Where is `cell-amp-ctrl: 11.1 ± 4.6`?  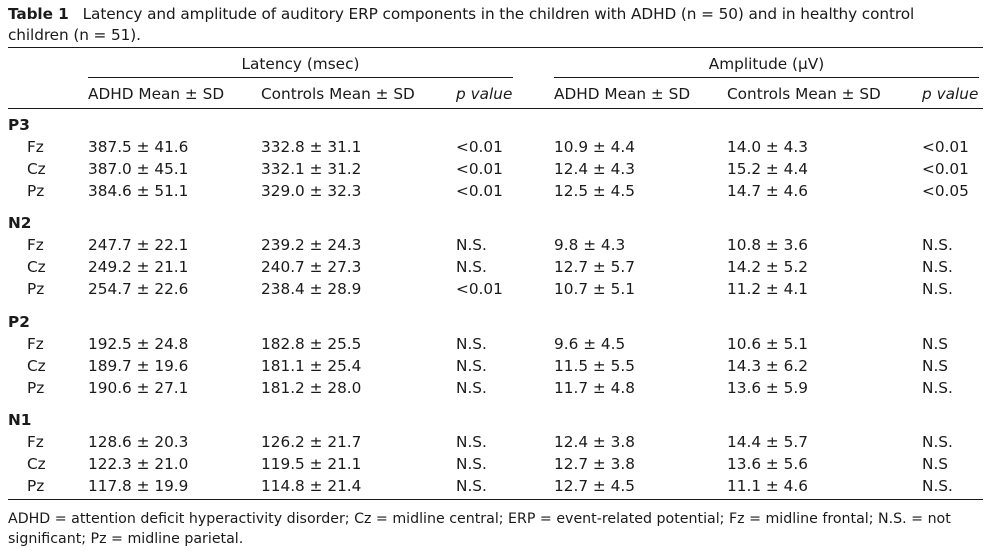 cell-amp-ctrl: 11.1 ± 4.6 is located at coordinates (767, 486).